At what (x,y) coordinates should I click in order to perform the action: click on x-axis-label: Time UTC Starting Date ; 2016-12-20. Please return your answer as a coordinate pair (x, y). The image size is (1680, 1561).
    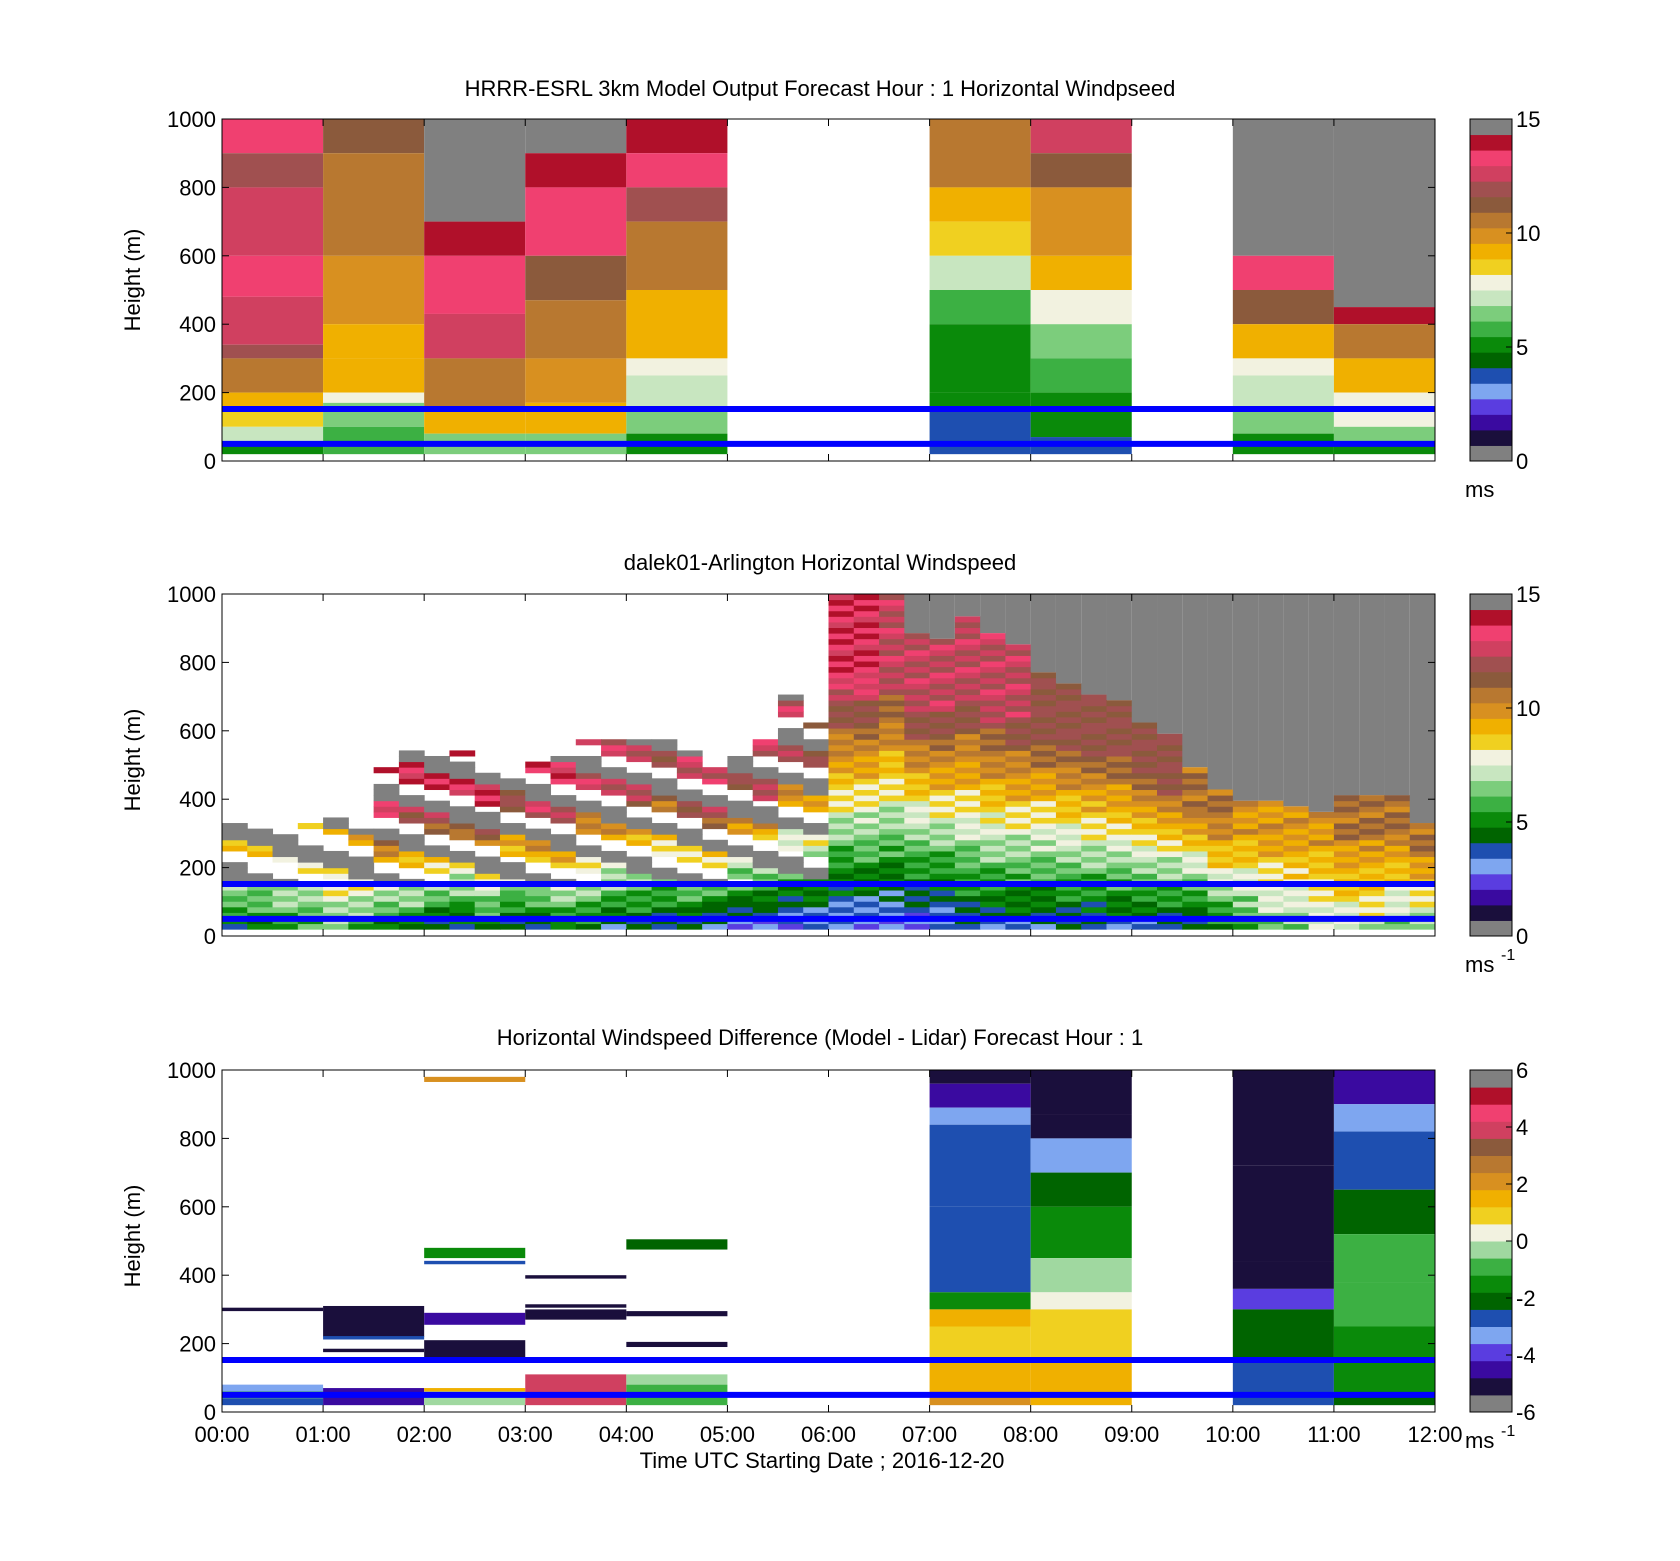
    Looking at the image, I should click on (822, 1460).